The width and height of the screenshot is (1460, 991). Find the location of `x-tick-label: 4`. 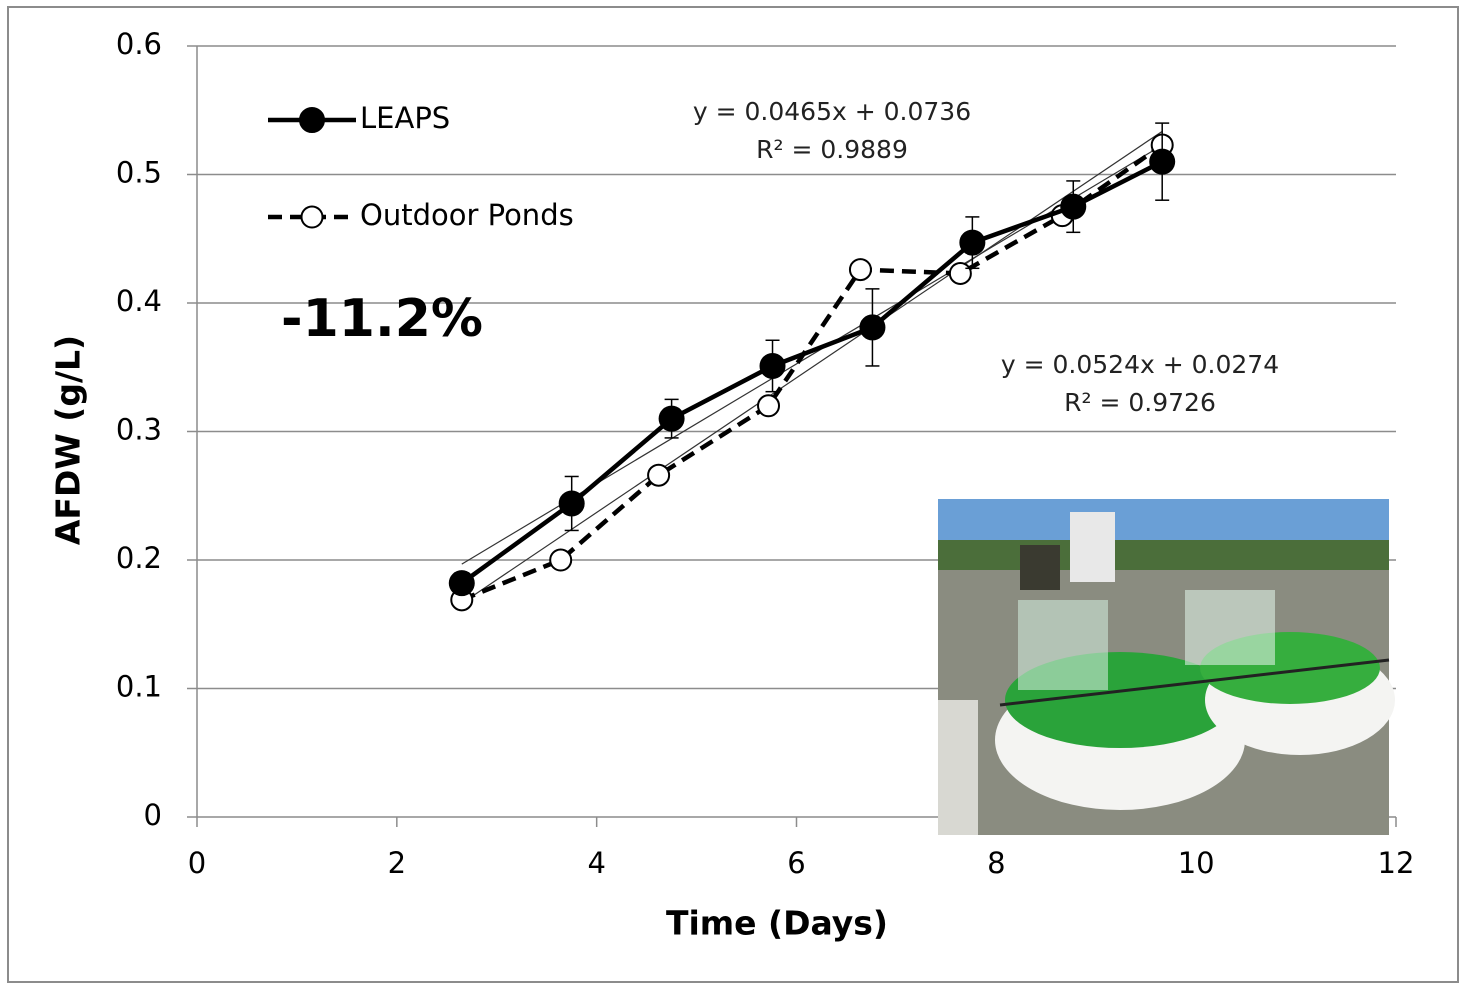

x-tick-label: 4 is located at coordinates (596, 863).